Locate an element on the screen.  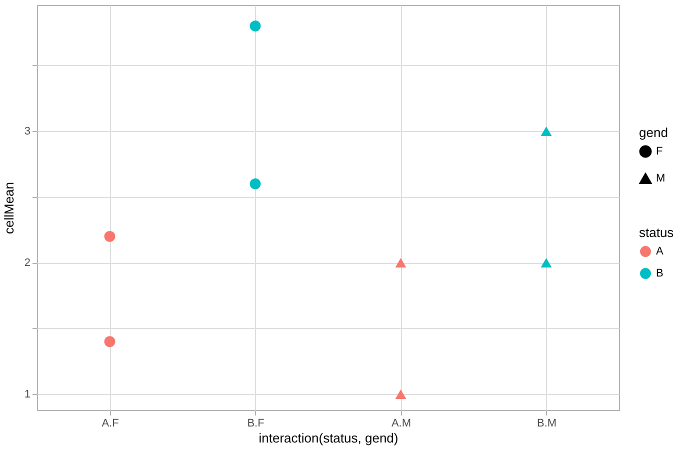
y-axis-title: cellMean is located at coordinates (8, 208).